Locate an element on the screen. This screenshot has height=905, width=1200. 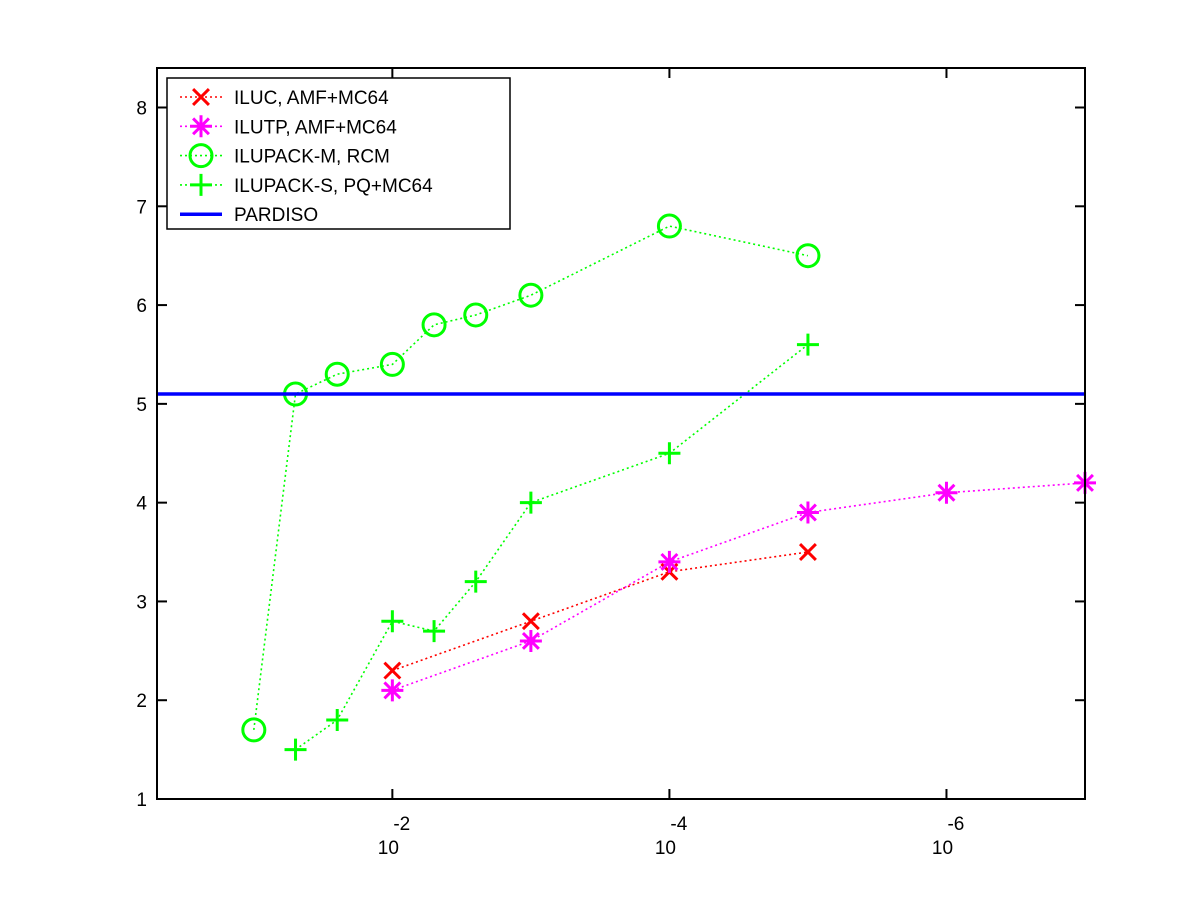
legend-item-0: ILUC, AMF+MC64 is located at coordinates (284, 98).